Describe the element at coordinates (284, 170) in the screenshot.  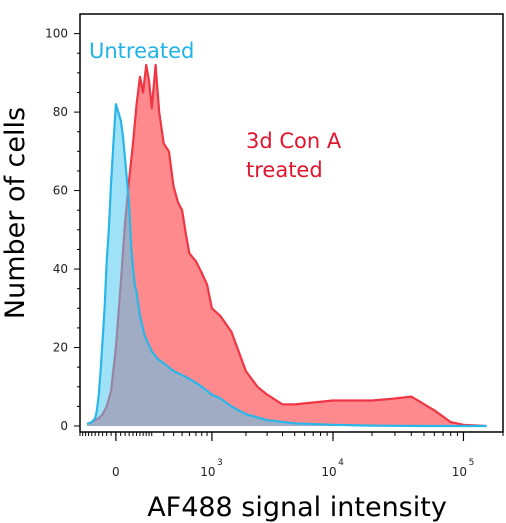
I see `treated-label: treated` at that location.